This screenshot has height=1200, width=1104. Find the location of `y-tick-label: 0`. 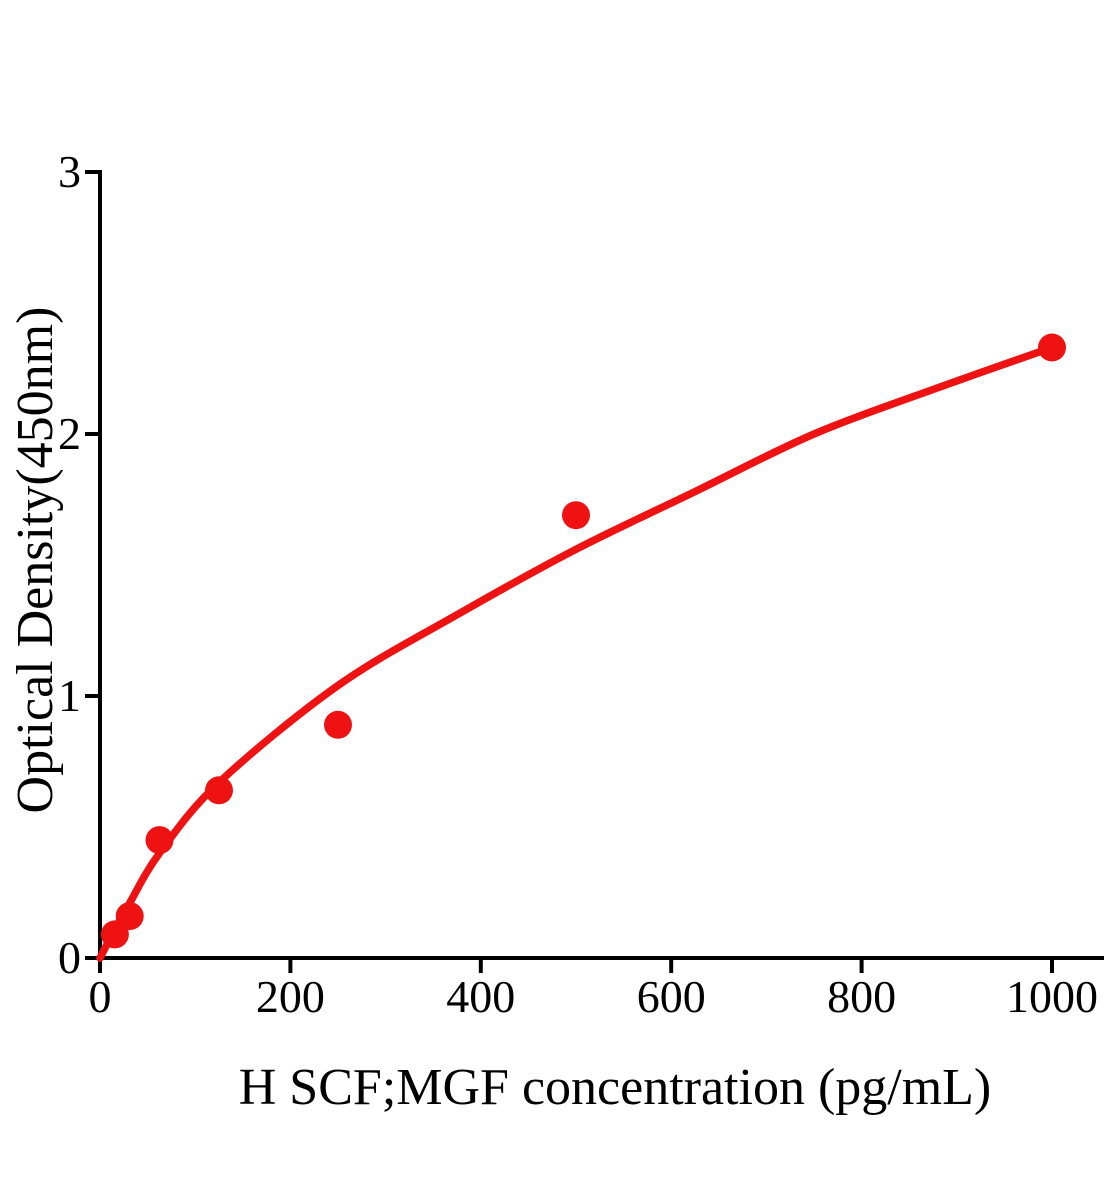

y-tick-label: 0 is located at coordinates (69, 957).